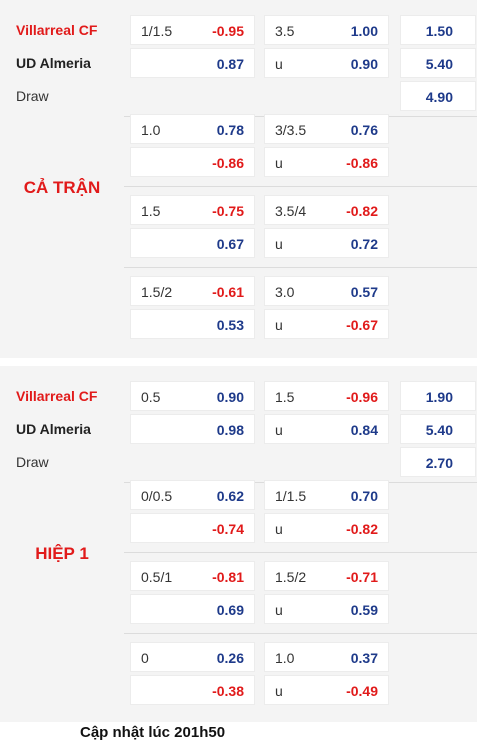 Image resolution: width=477 pixels, height=749 pixels. What do you see at coordinates (192, 210) in the screenshot?
I see `handicap-home-cell: 1.5 -0.75` at bounding box center [192, 210].